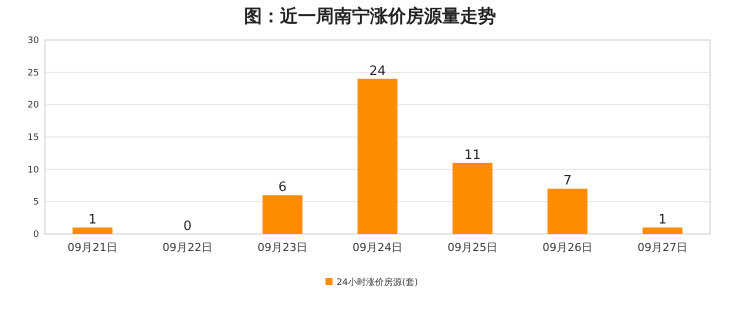  I want to click on x-tick-label: 09月24日, so click(377, 247).